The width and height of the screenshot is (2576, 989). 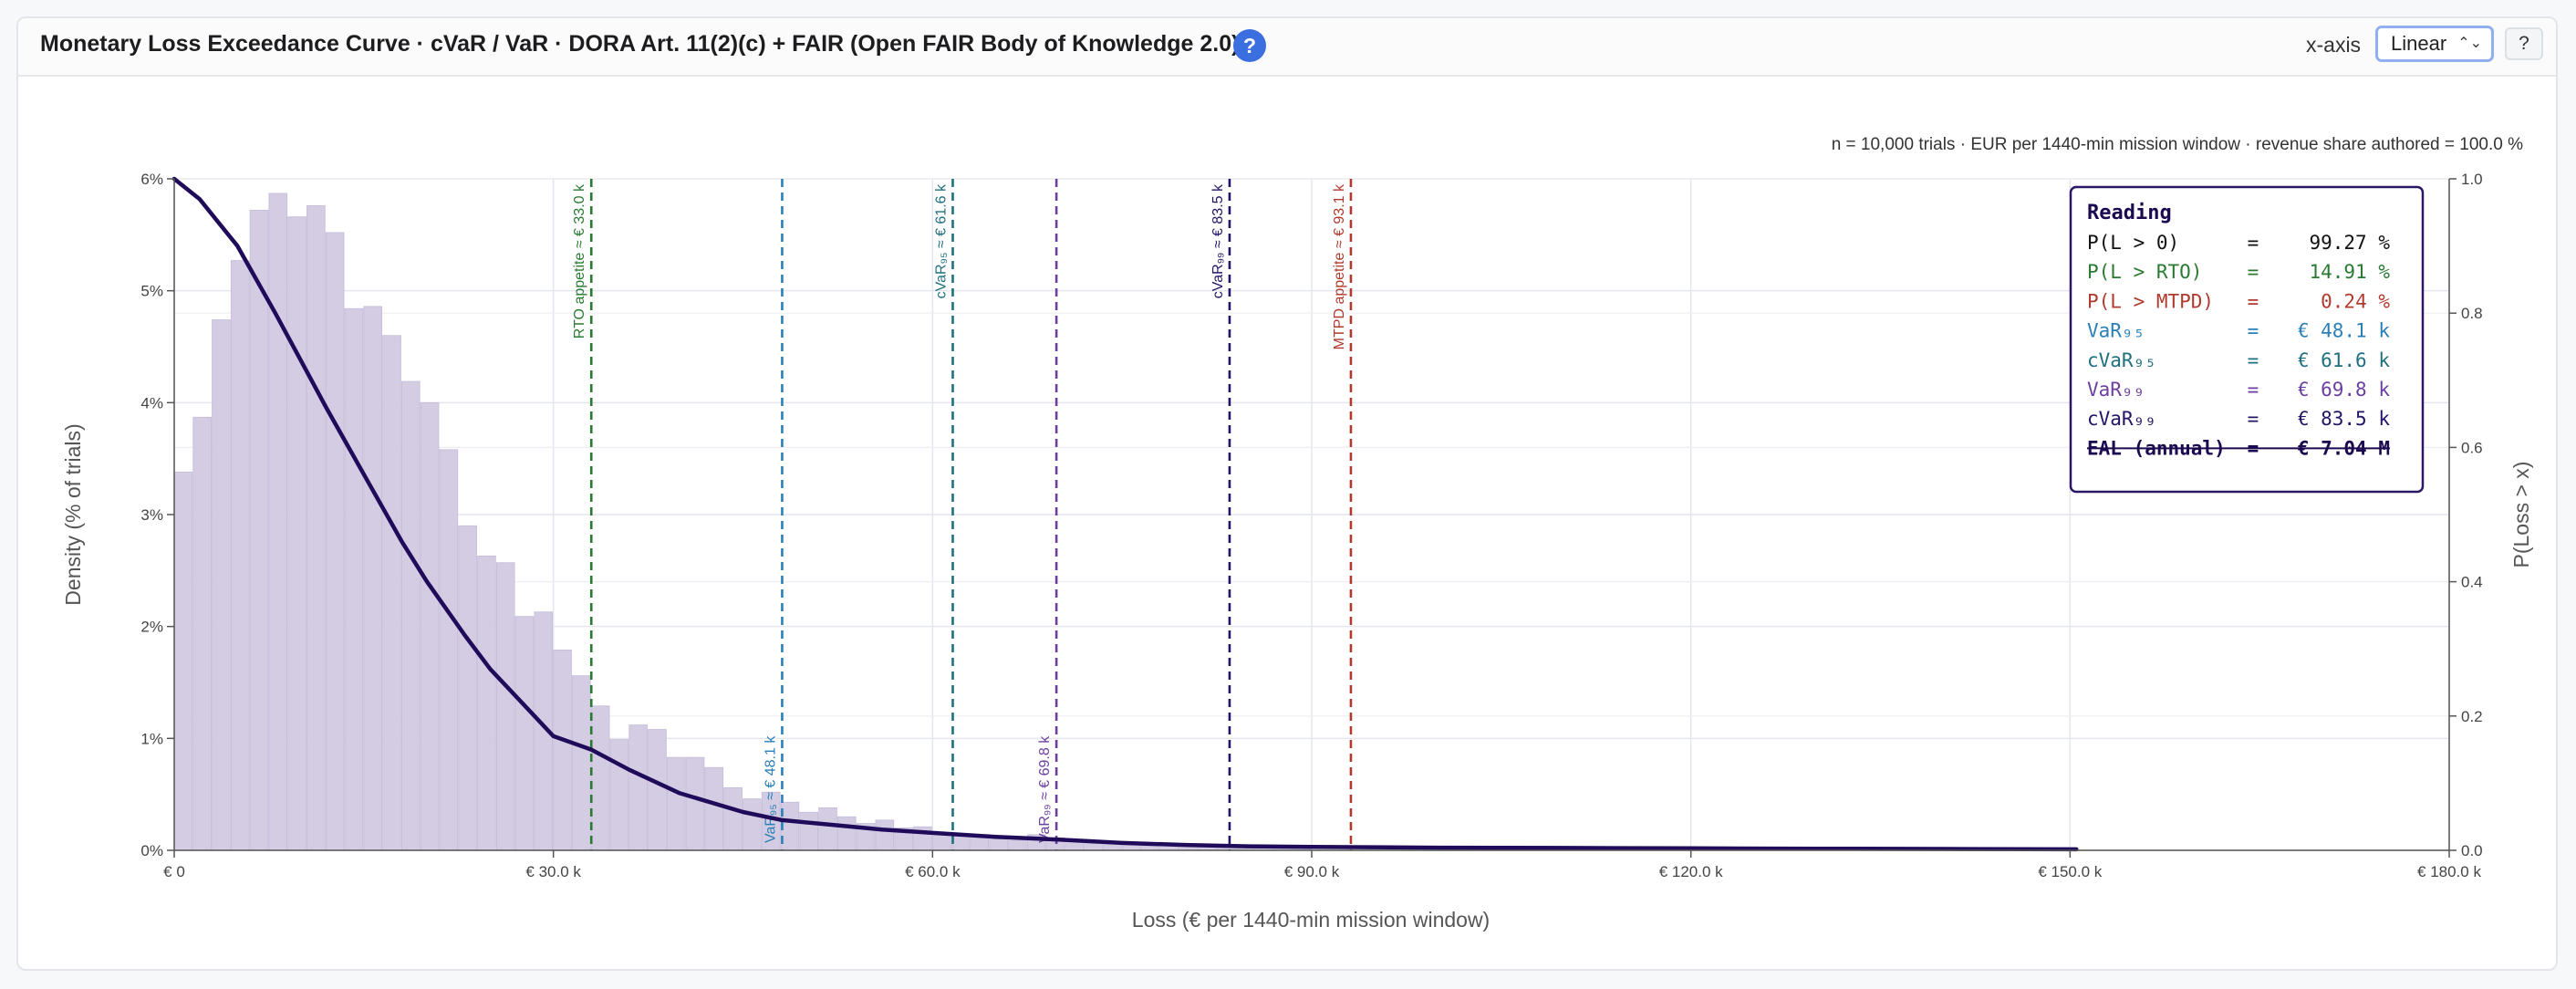 I want to click on x-tick-label: € 60.0 k, so click(x=933, y=872).